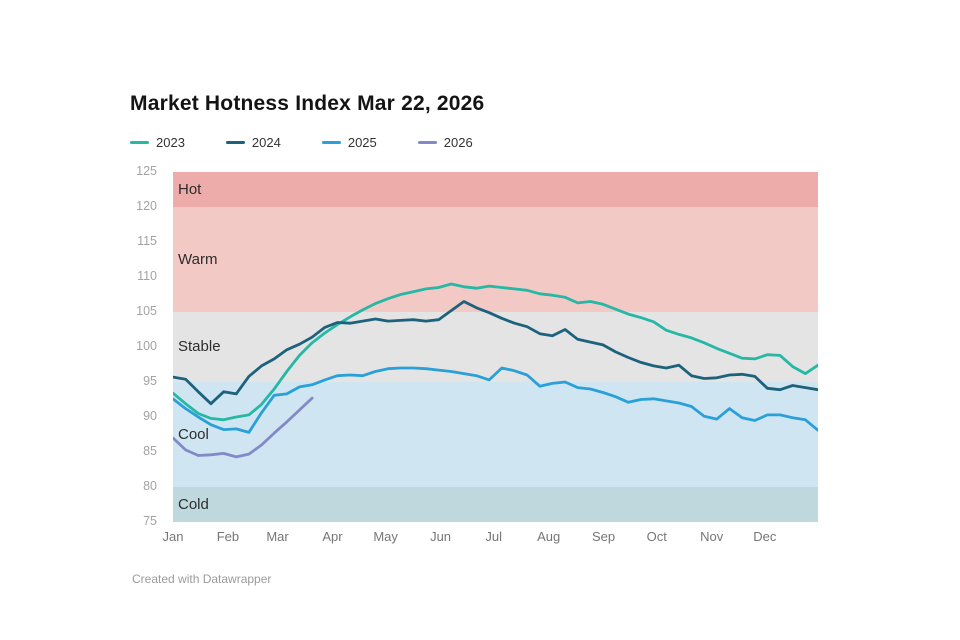 Image resolution: width=960 pixels, height=640 pixels. Describe the element at coordinates (202, 579) in the screenshot. I see `attribution: Created with Datawrapper` at that location.